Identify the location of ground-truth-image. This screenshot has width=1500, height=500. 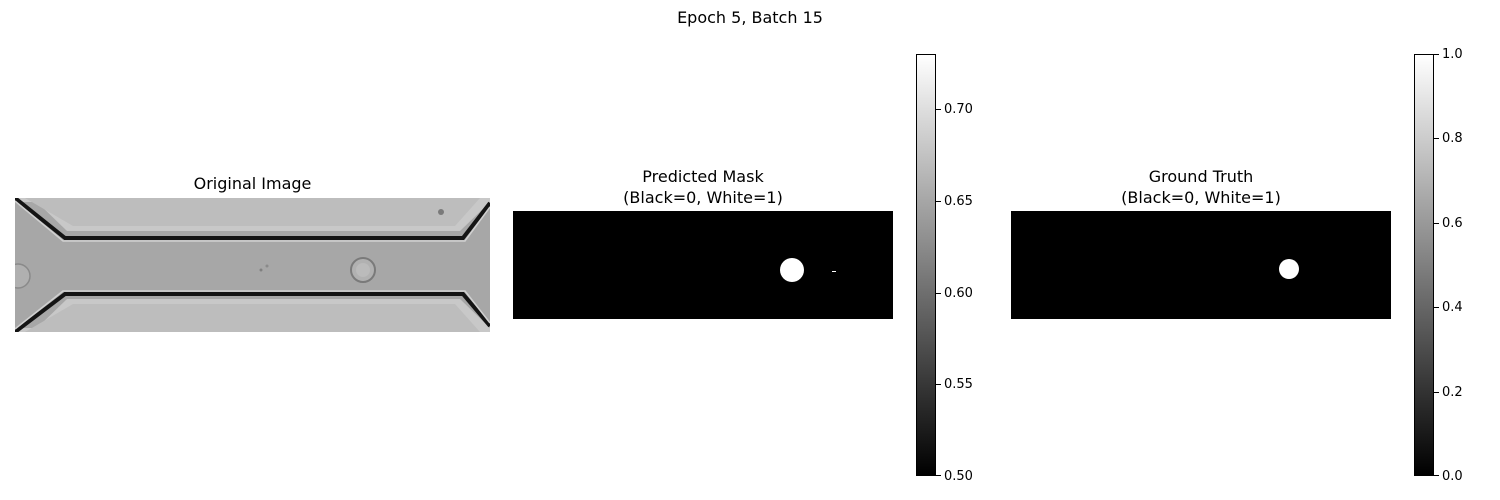
(1201, 265).